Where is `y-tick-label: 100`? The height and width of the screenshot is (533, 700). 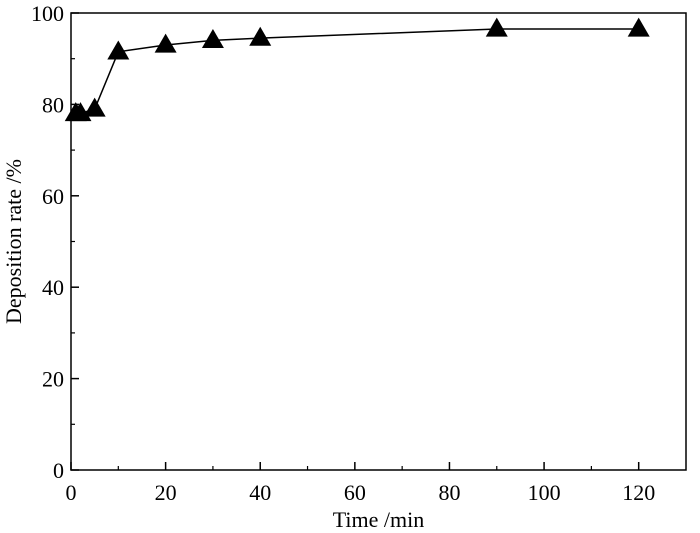 y-tick-label: 100 is located at coordinates (47, 13).